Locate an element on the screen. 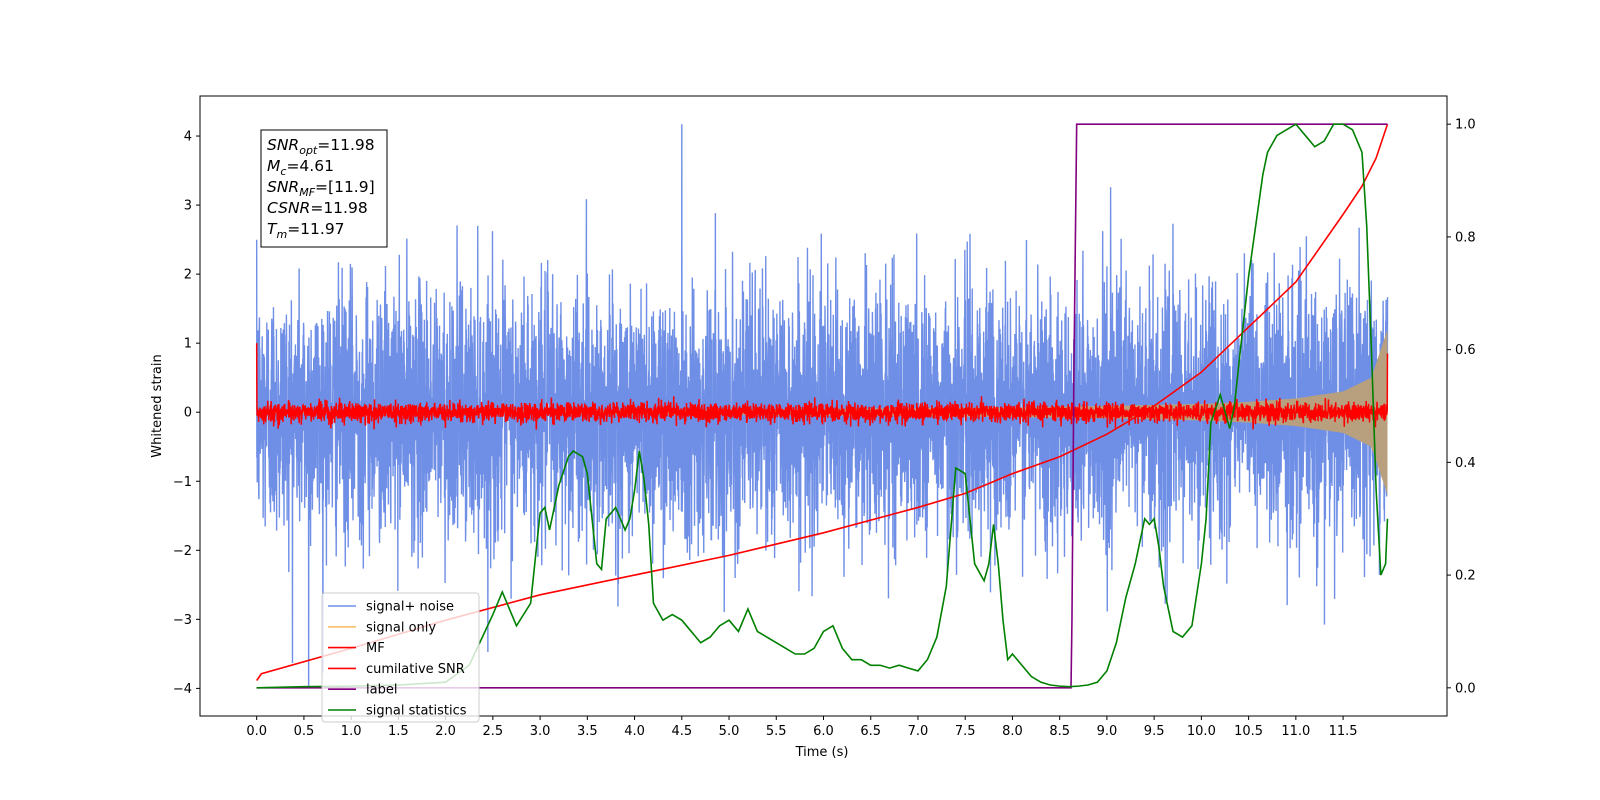 The width and height of the screenshot is (1600, 800). x-tick-label: 8.5 is located at coordinates (1059, 731).